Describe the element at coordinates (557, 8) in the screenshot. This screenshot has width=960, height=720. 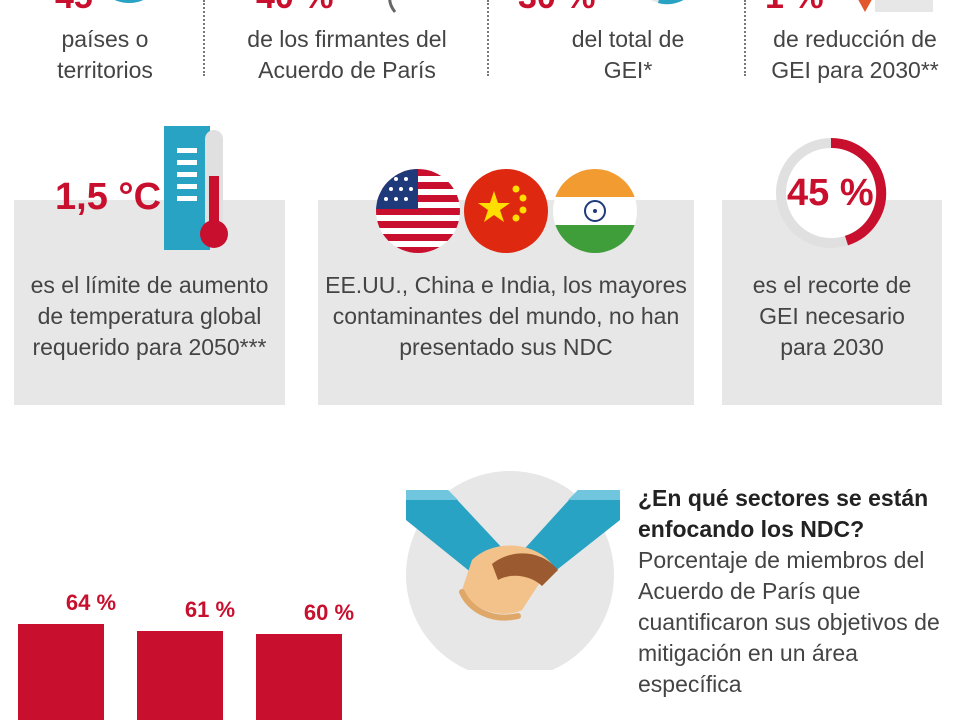
I see `stat-value-3: 30 %` at that location.